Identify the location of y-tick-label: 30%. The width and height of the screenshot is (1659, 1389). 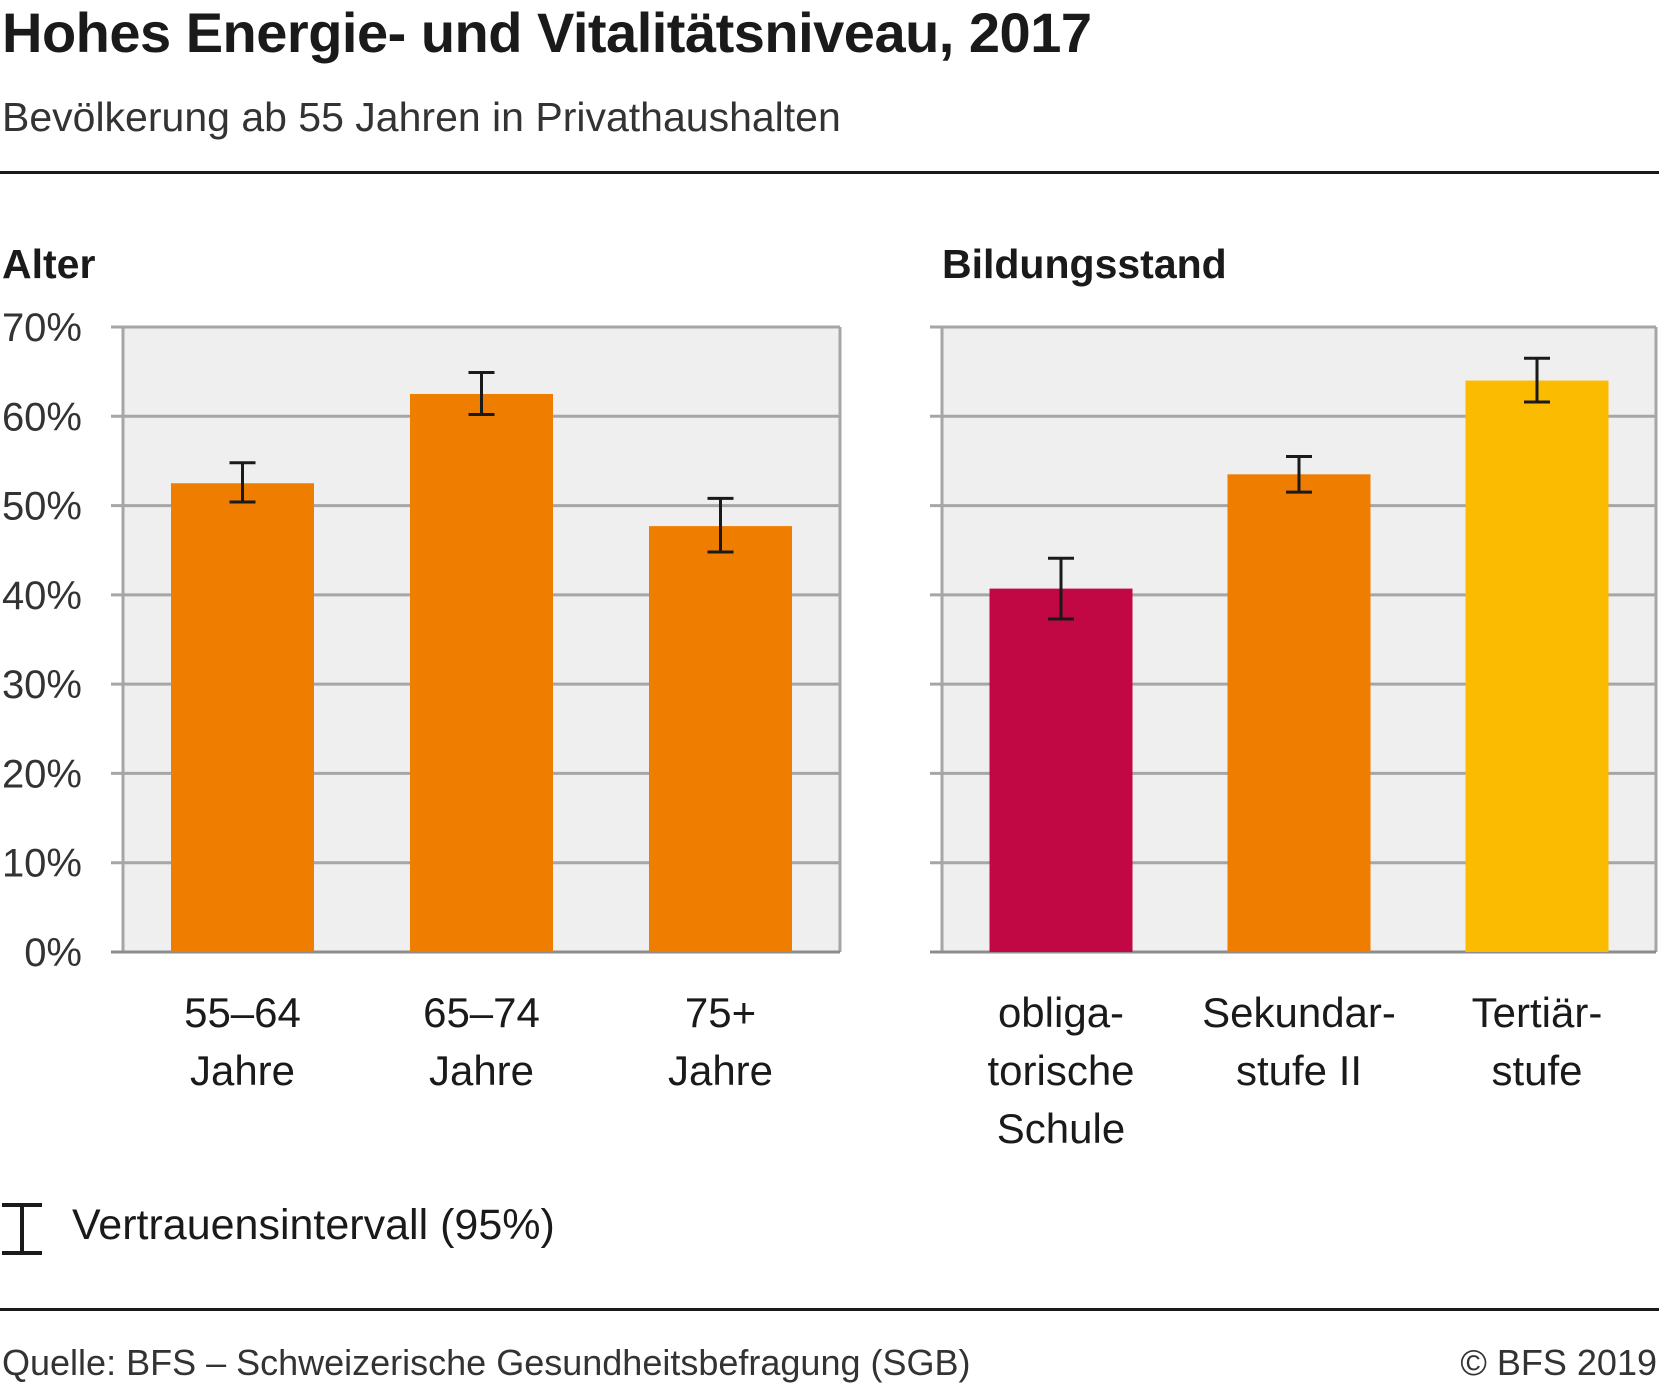
(42, 685).